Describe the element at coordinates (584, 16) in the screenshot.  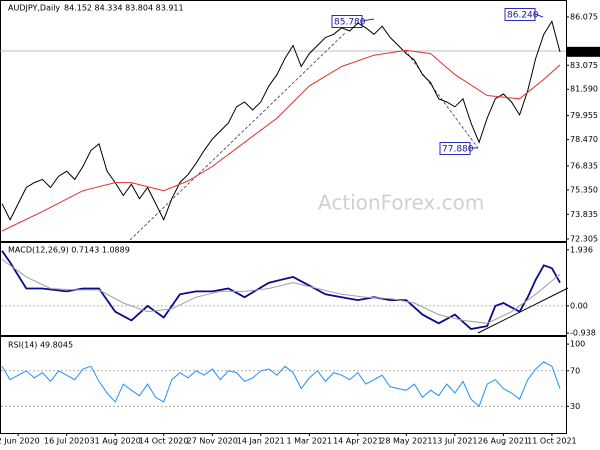
I see `y-tick-label: 86.075` at that location.